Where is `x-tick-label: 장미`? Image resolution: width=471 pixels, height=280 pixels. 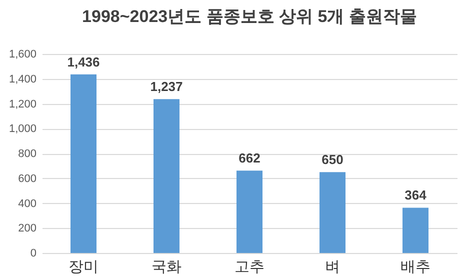
x-tick-label: 장미 is located at coordinates (83, 267).